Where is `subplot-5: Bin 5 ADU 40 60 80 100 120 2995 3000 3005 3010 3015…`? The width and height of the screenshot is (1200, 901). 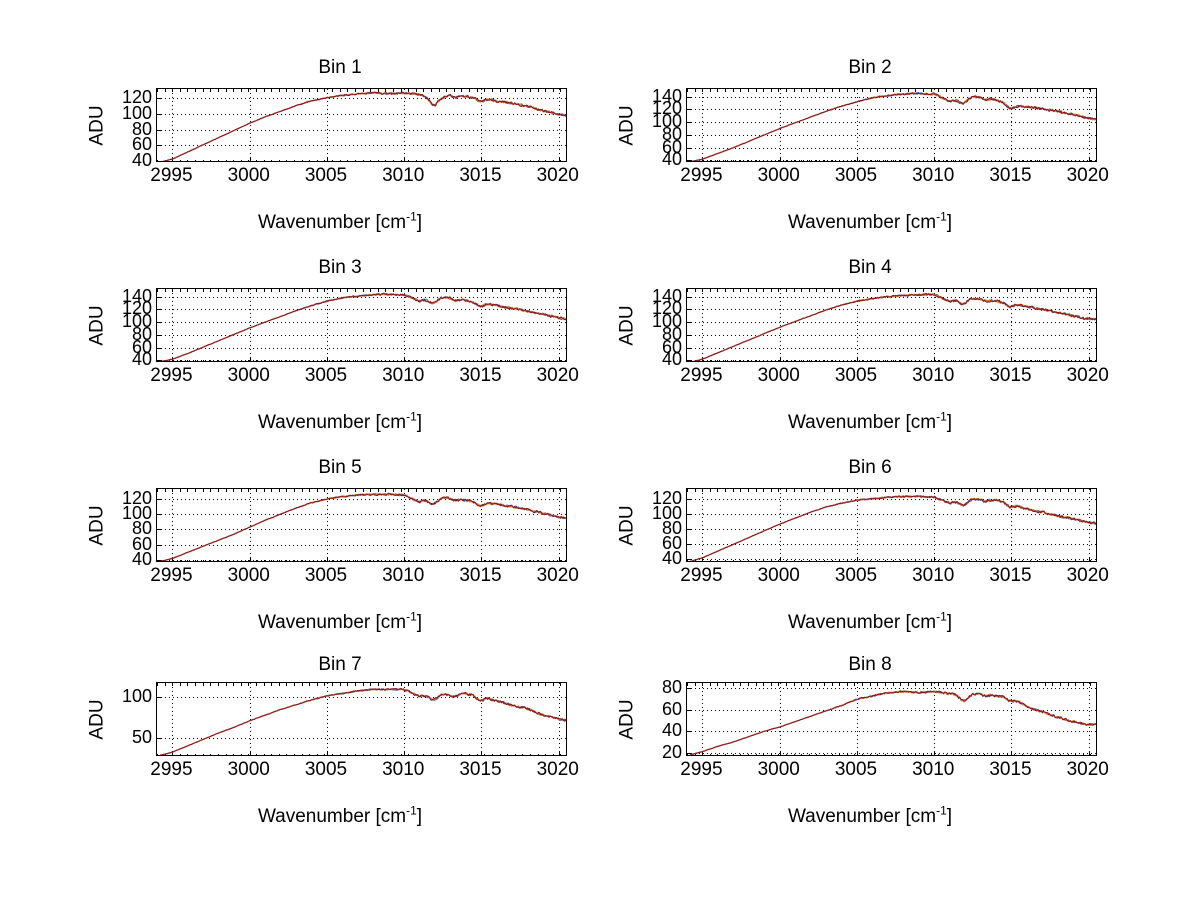
subplot-5: Bin 5 ADU 40 60 80 100 120 2995 3000 3005 3010 3015… is located at coordinates (340, 550).